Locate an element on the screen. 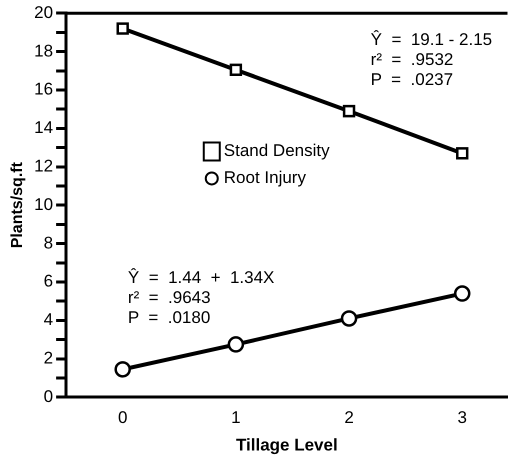  y-tick-label: 0 is located at coordinates (49, 396).